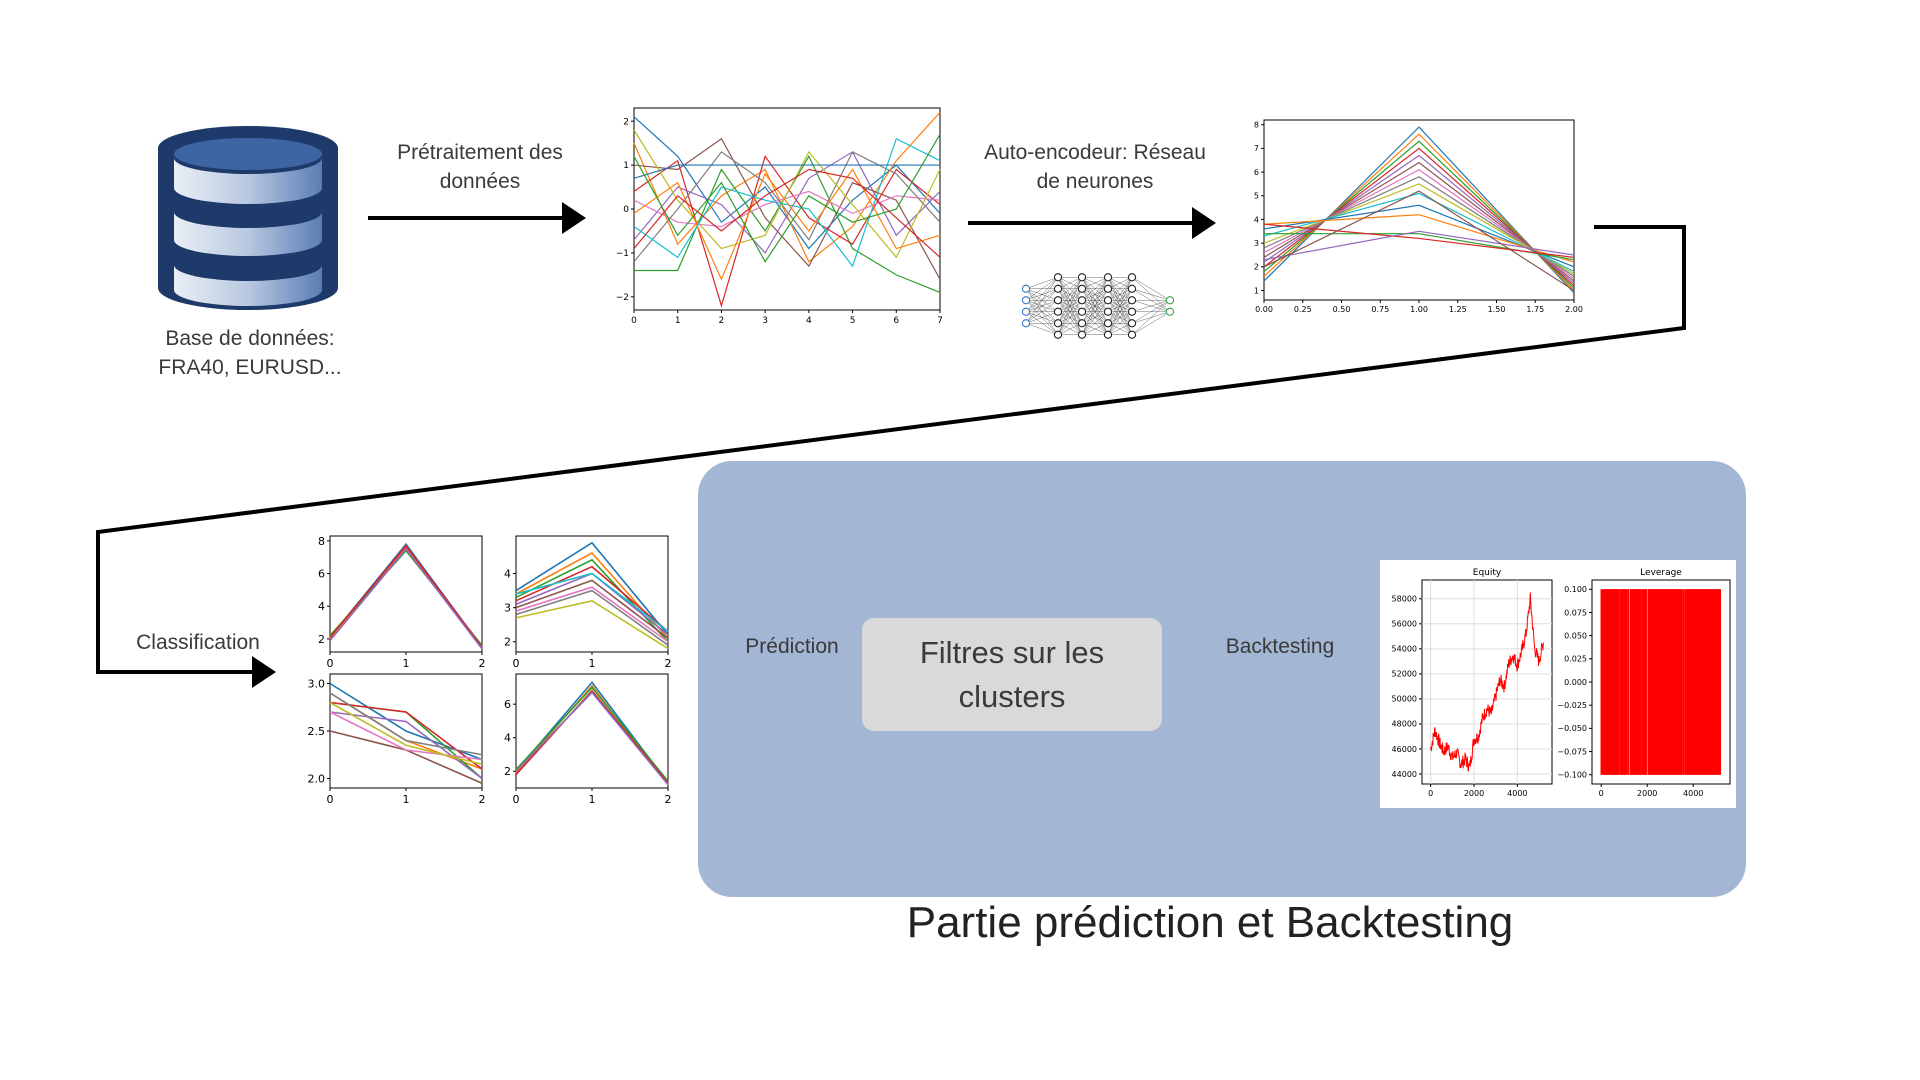  I want to click on y-tick-label: 2.5, so click(317, 731).